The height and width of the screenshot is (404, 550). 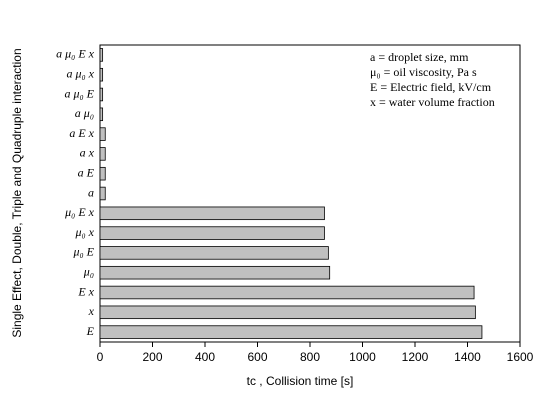 What do you see at coordinates (79, 212) in the screenshot?
I see `y-tick-label: μ₀ E x` at bounding box center [79, 212].